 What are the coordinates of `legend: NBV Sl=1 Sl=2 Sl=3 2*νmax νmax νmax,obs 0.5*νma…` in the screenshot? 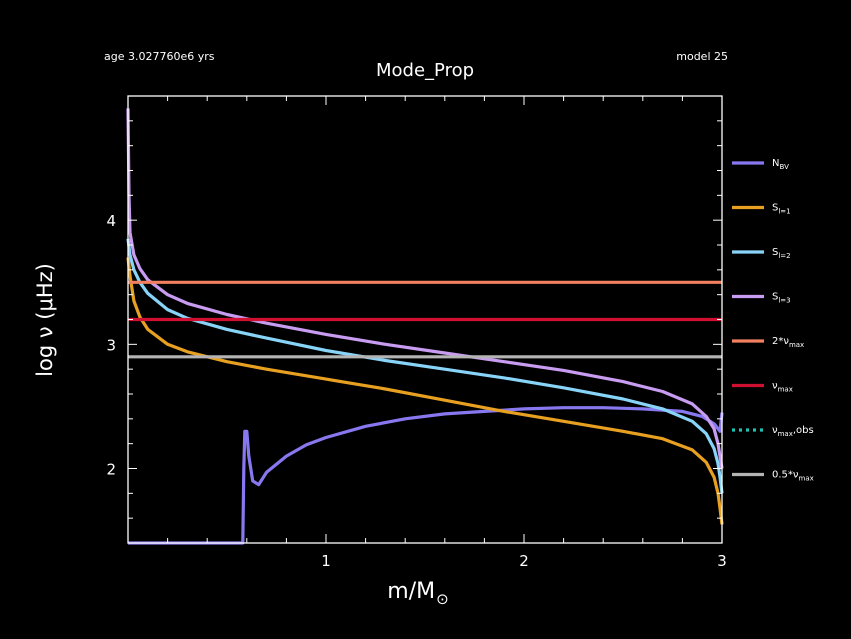 It's located at (773, 320).